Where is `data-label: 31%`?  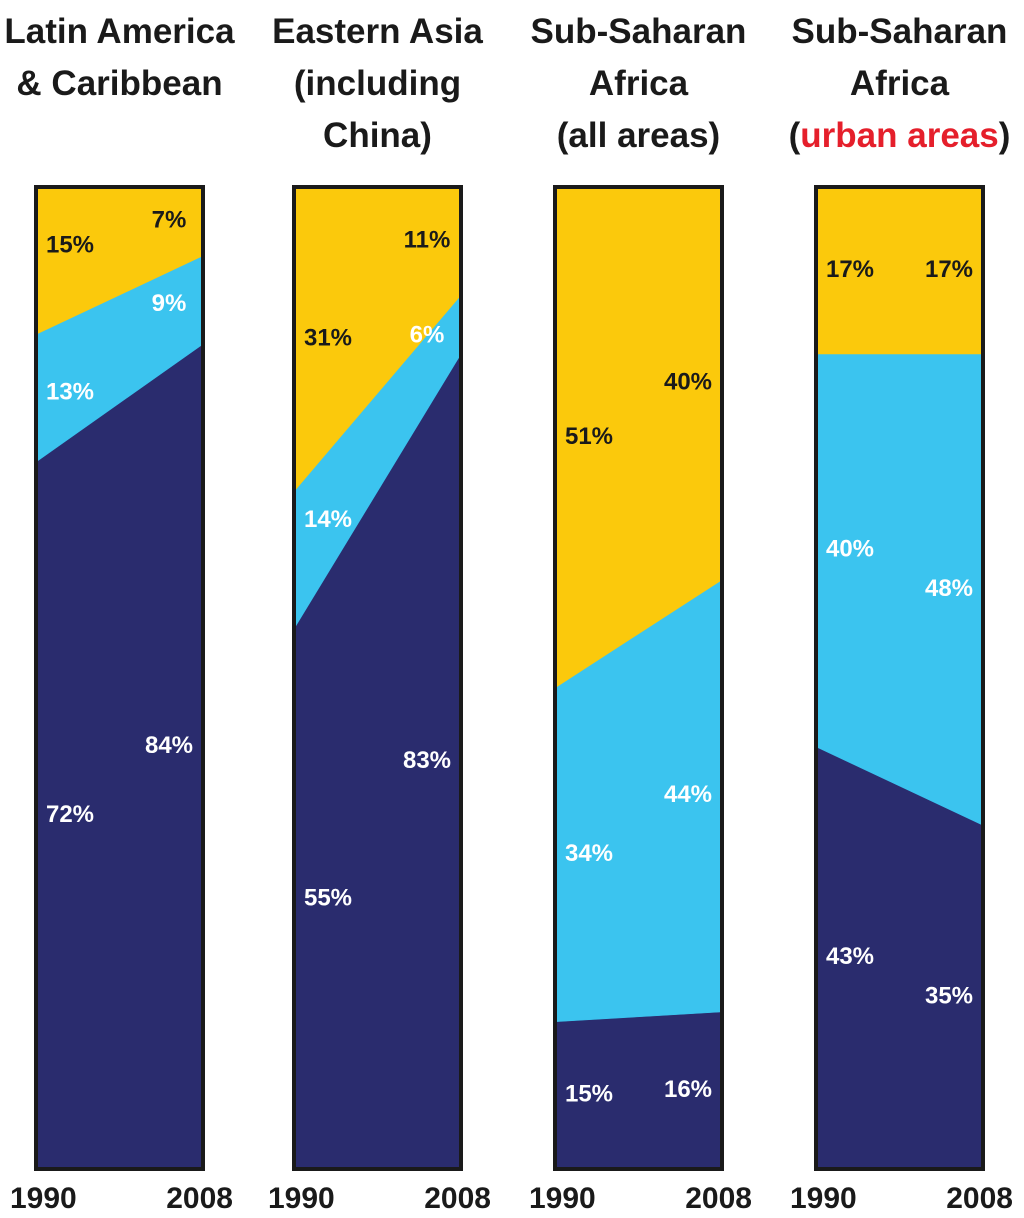
data-label: 31% is located at coordinates (328, 338).